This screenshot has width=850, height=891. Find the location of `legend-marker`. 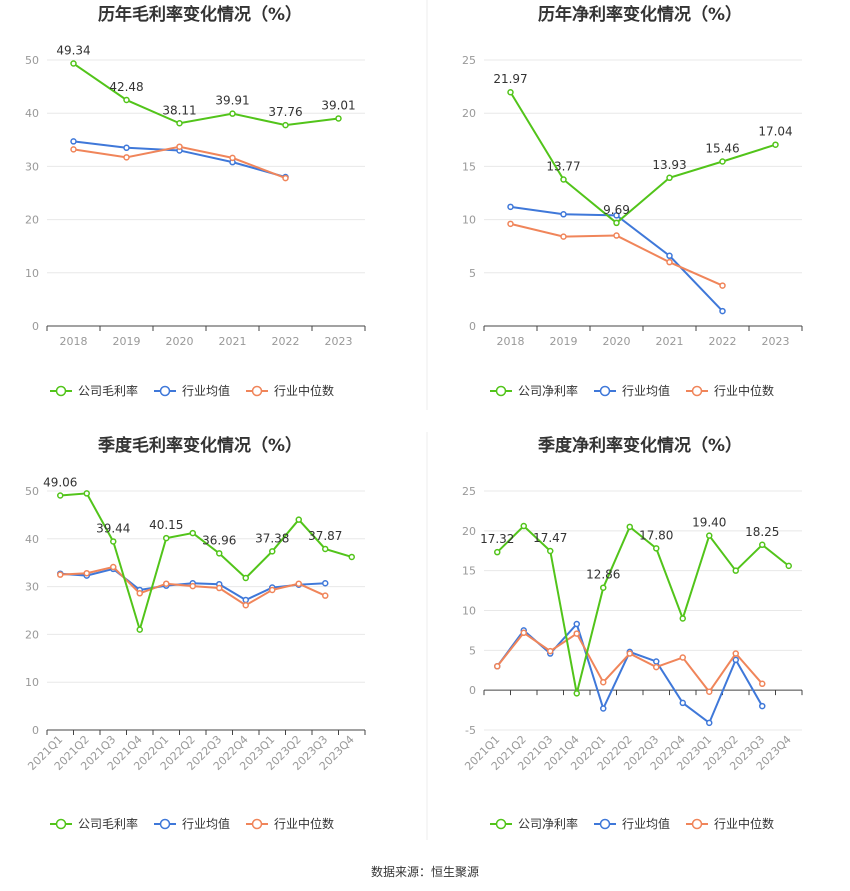

legend-marker is located at coordinates (165, 824).